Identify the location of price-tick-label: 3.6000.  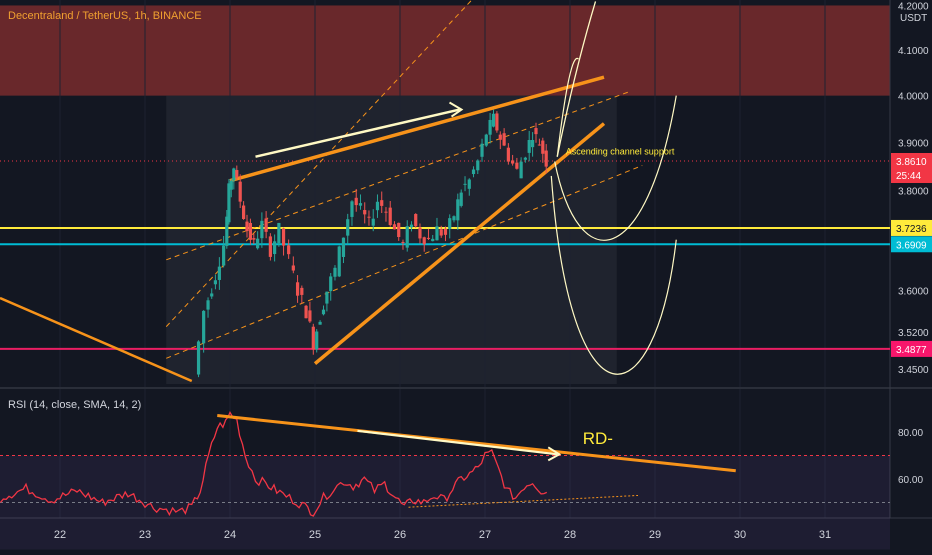
(913, 291).